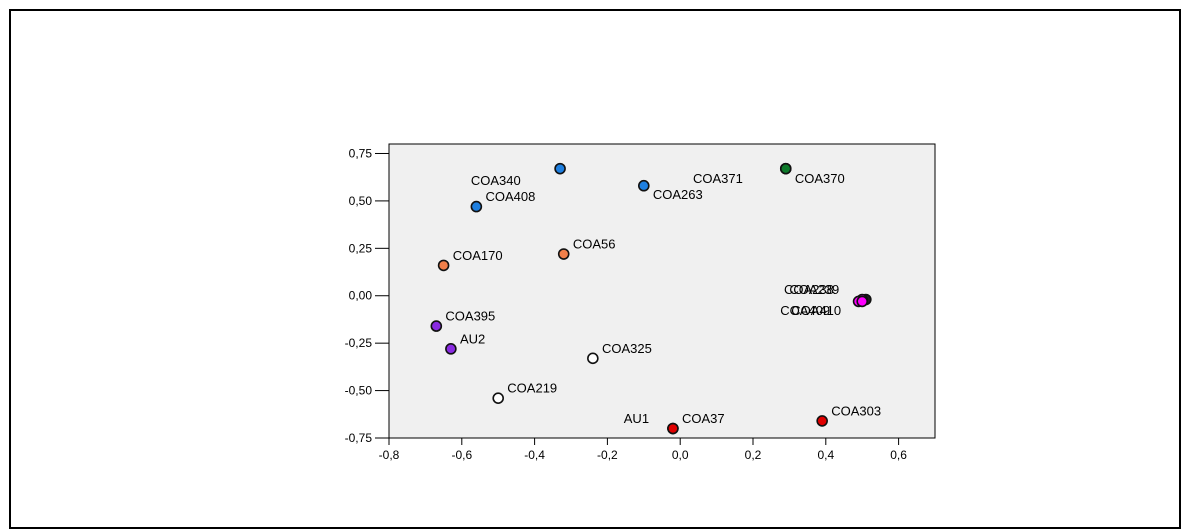 The width and height of the screenshot is (1184, 529). Describe the element at coordinates (359, 343) in the screenshot. I see `y-tick-label: -0,25` at that location.